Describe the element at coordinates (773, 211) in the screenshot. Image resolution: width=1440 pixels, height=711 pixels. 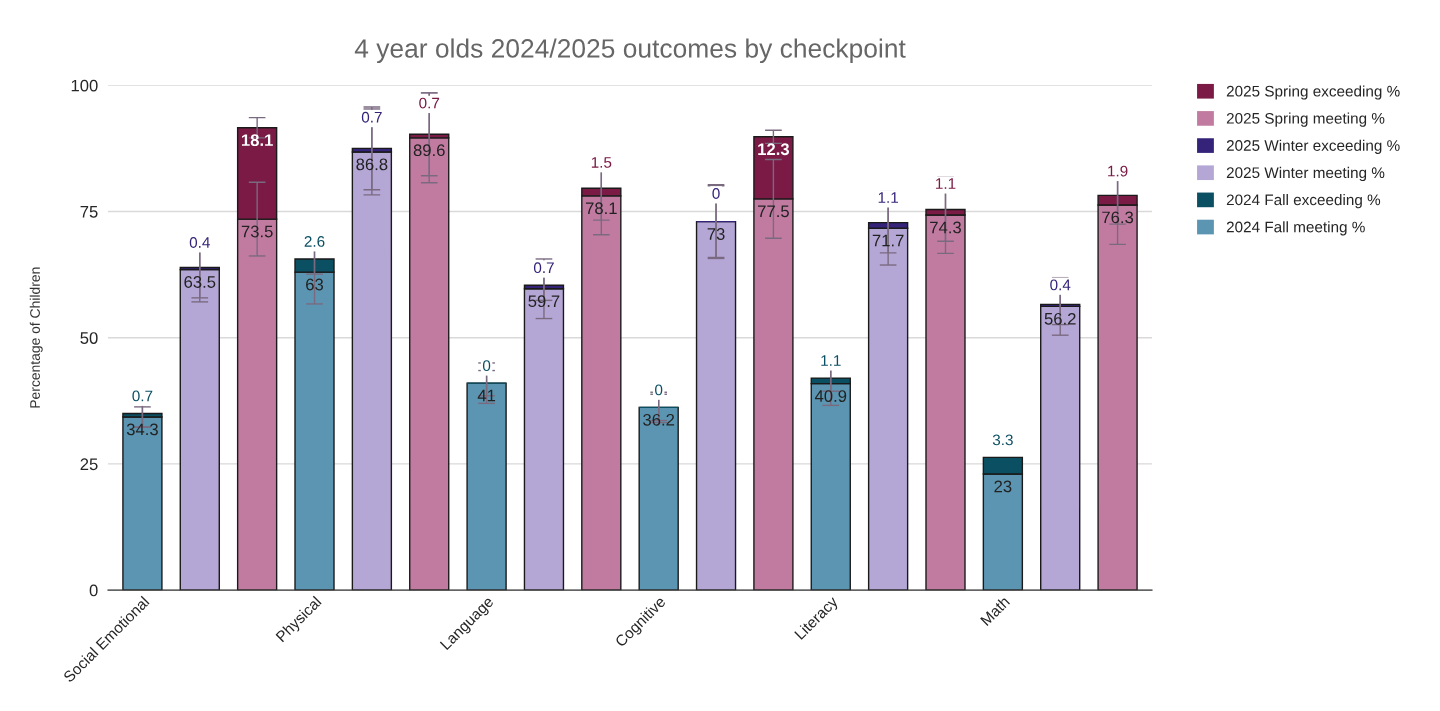
I see `data-label: 77.5` at that location.